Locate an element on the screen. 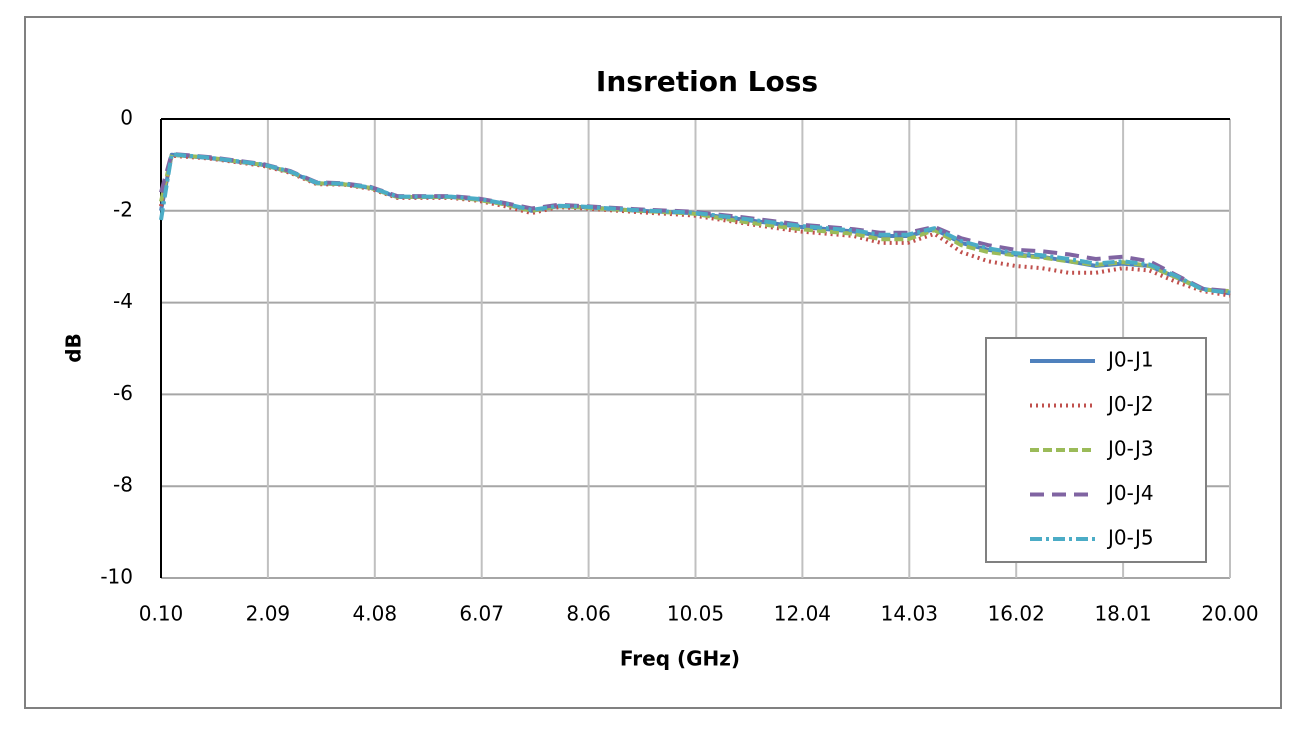  x-tick-label: 10.05 is located at coordinates (695, 614).